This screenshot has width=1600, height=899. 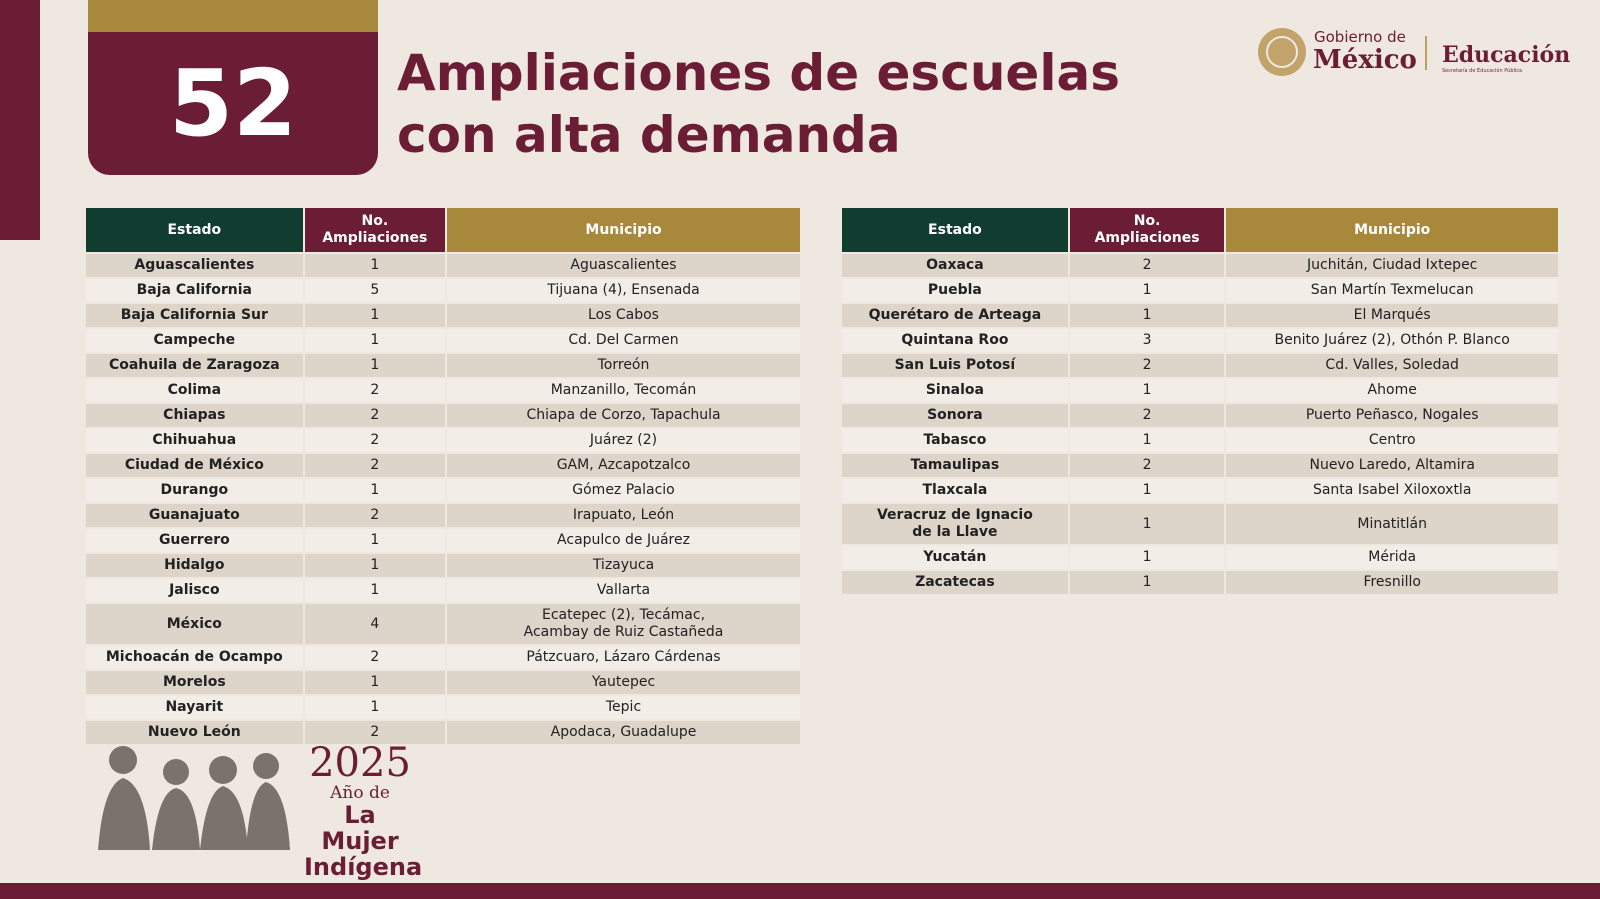 I want to click on column-header: Estado, so click(x=194, y=230).